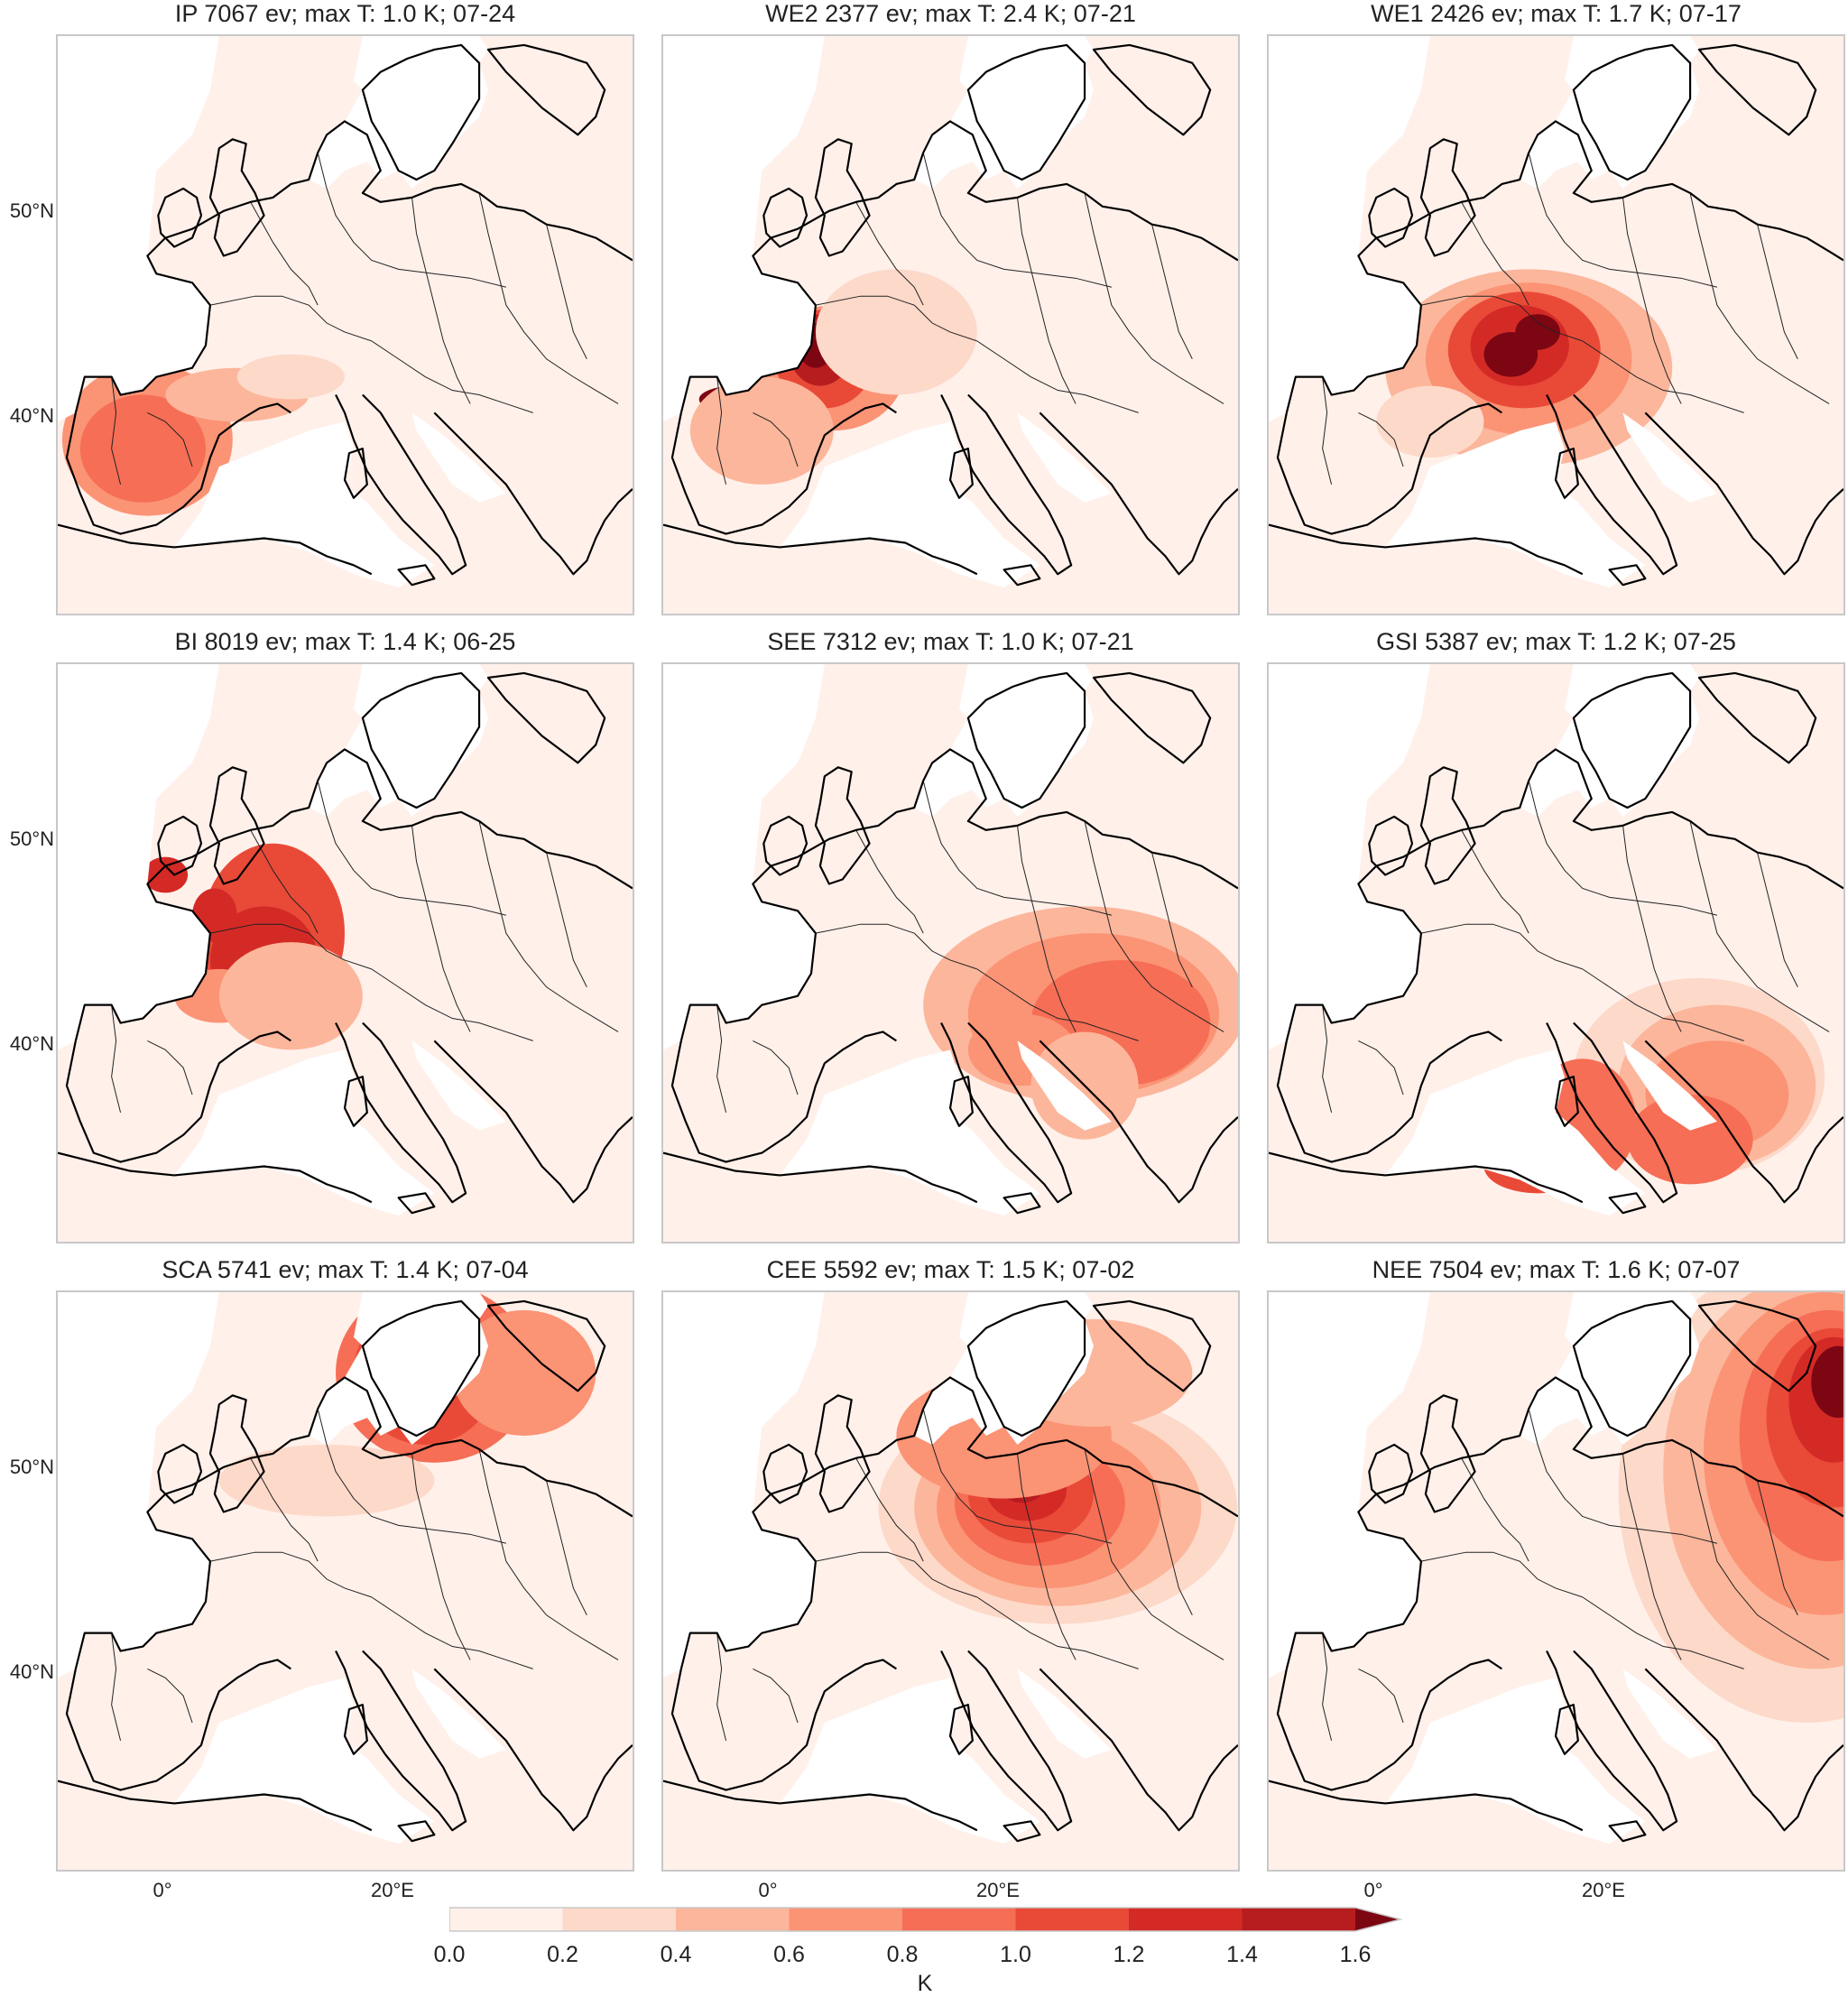  I want to click on panel-title-see: SEE 7312 ev; max T: 1.0 K; 07-21, so click(950, 641).